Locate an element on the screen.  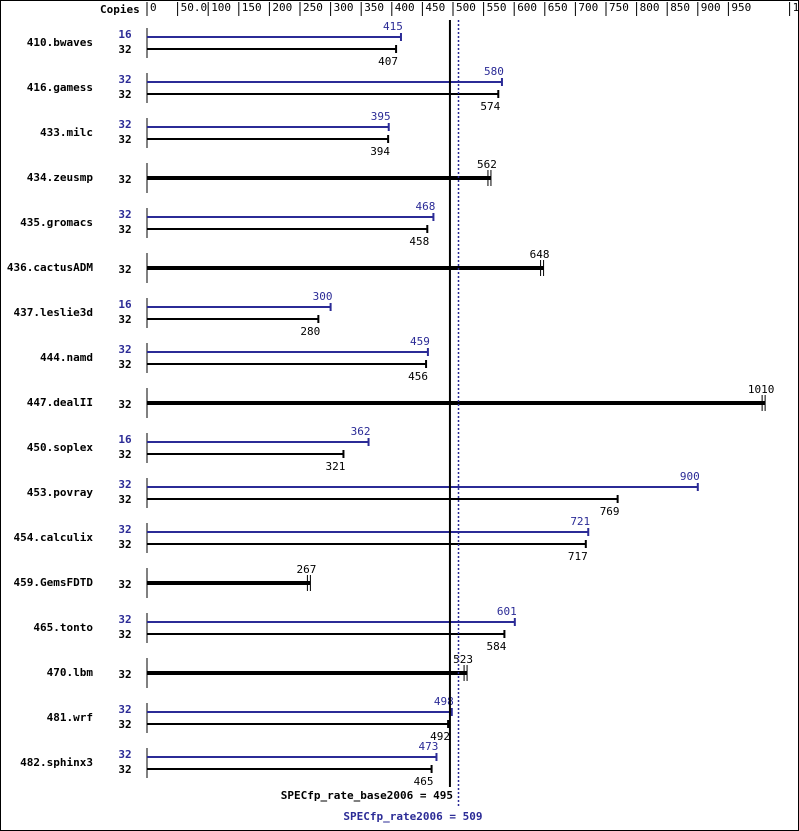
value-label: 717 is located at coordinates (578, 556).